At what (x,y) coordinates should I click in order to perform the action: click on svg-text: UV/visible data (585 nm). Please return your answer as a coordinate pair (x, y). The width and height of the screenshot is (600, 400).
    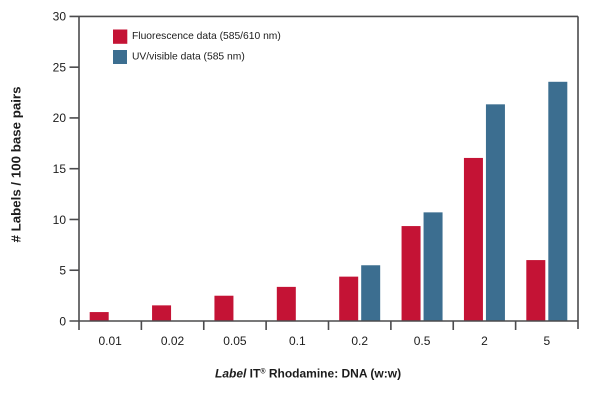
    Looking at the image, I should click on (188, 57).